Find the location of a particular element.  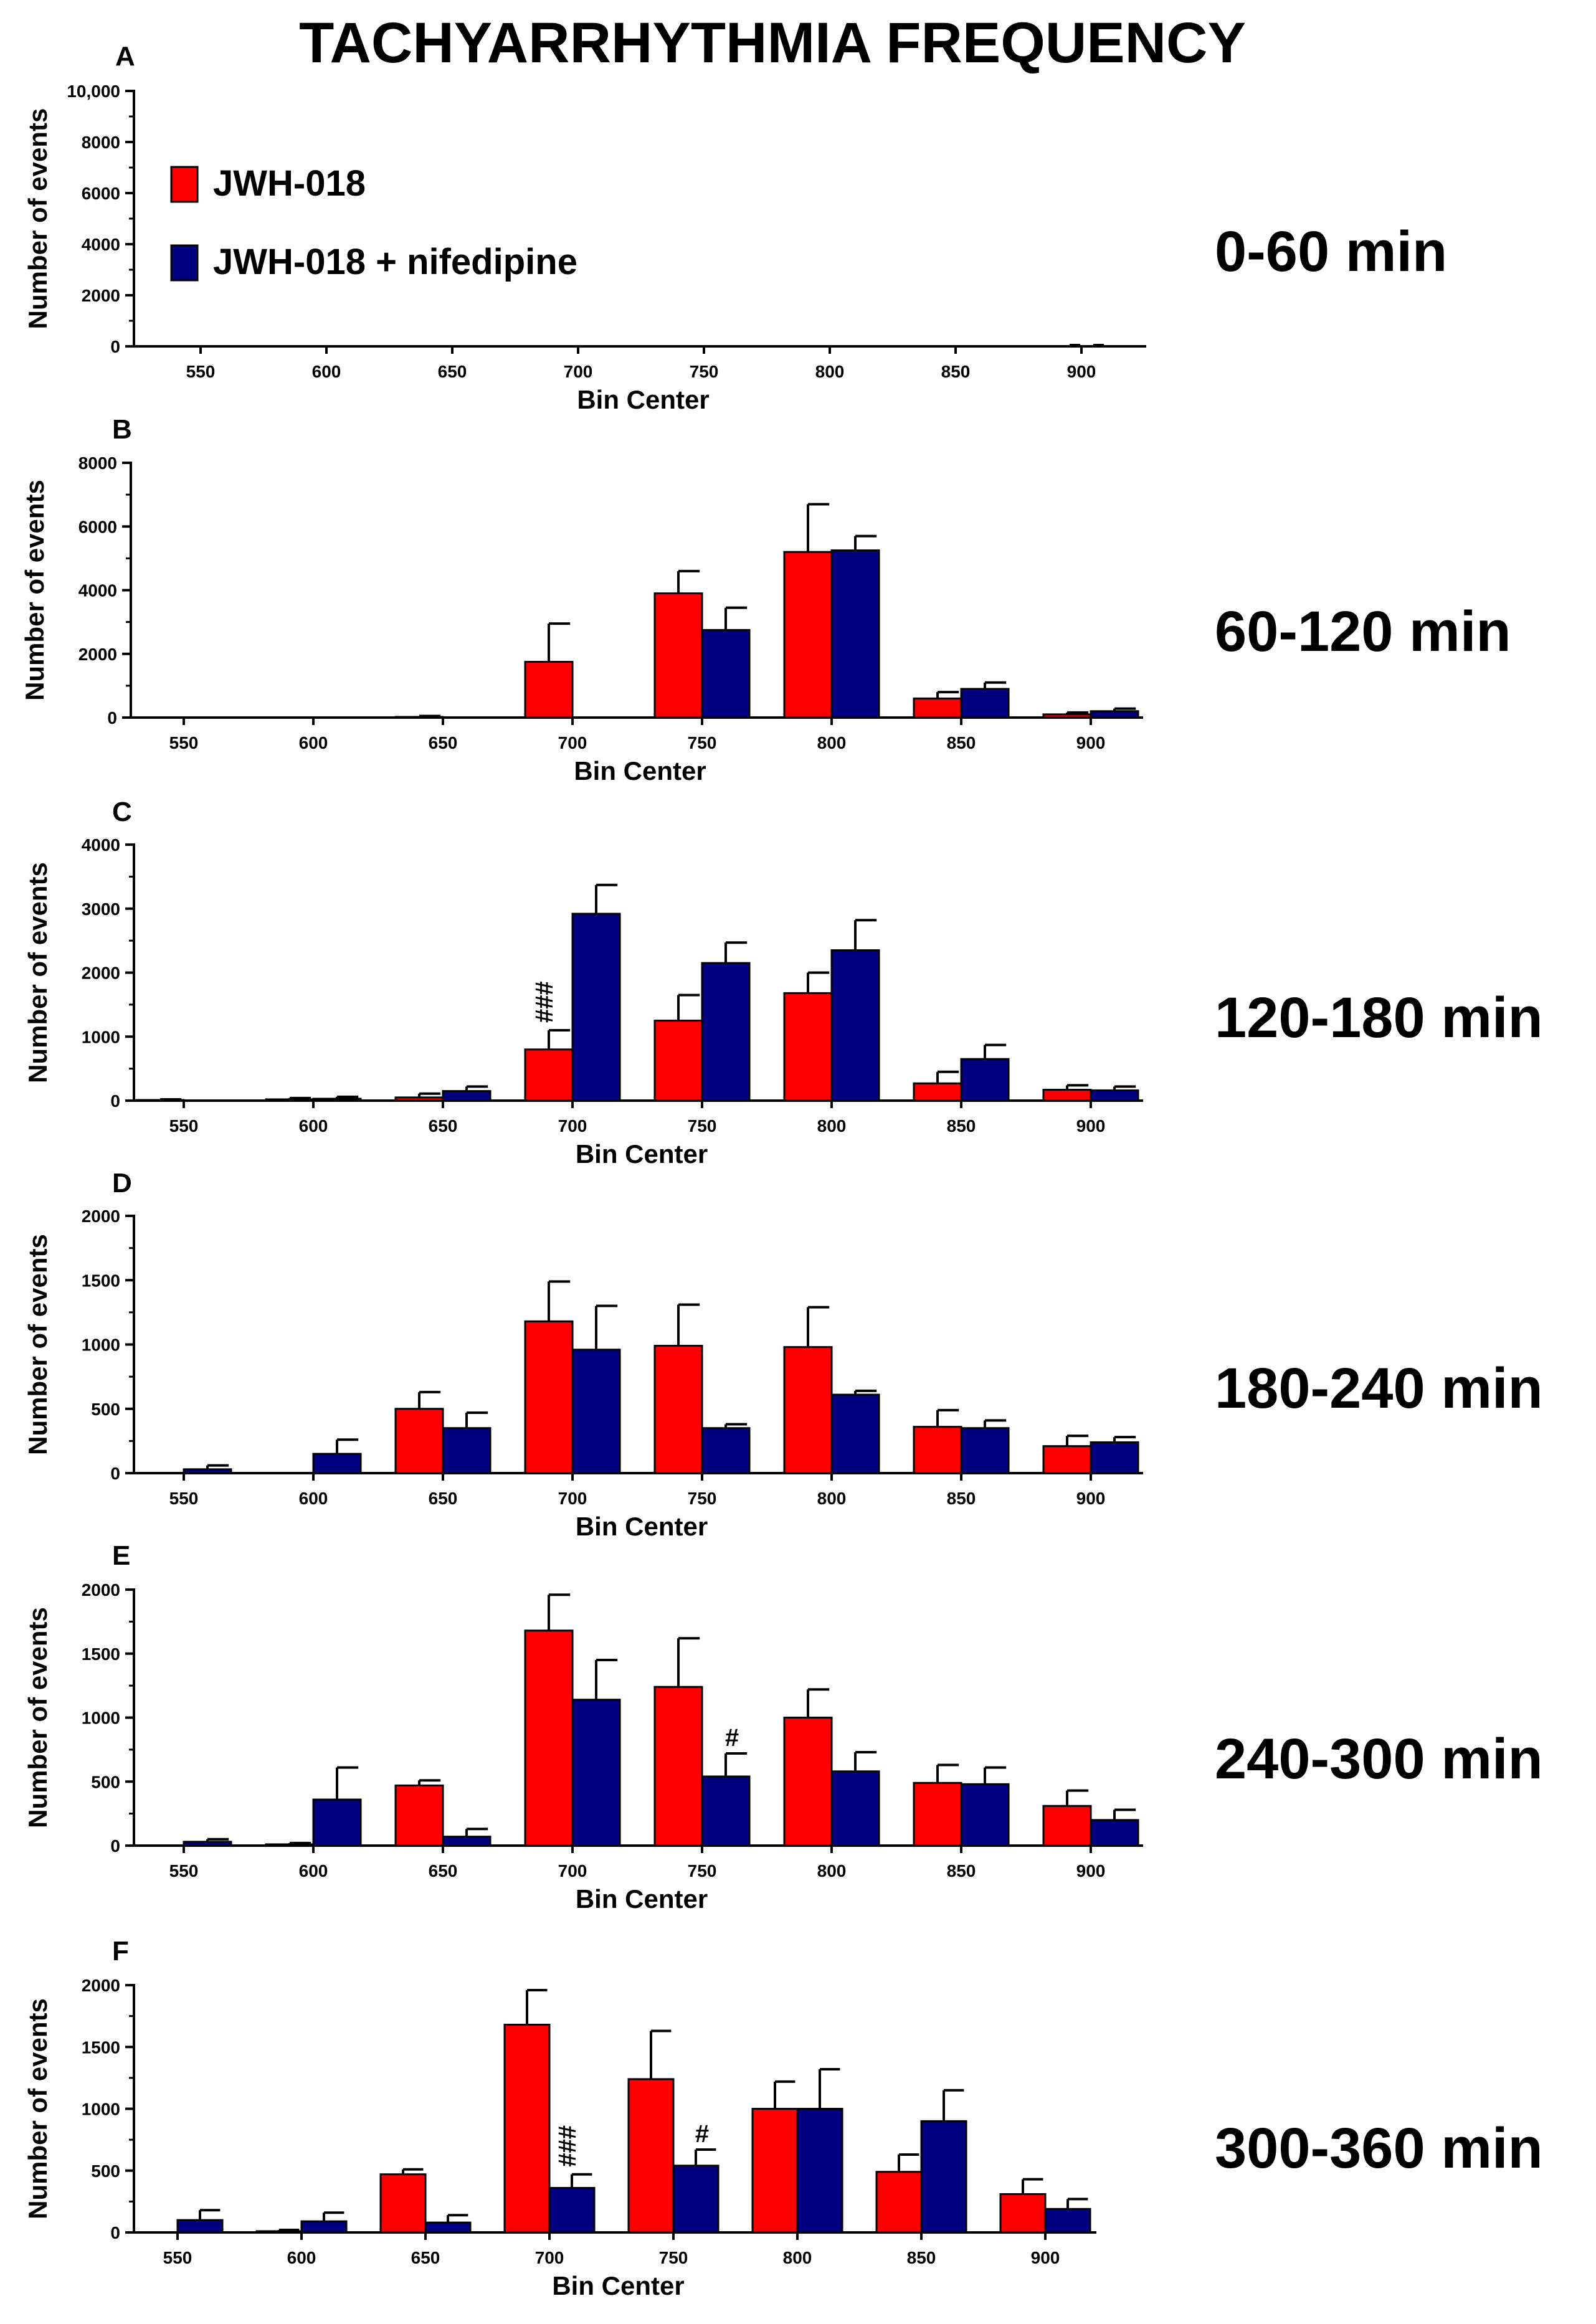

y-tick-label: 10,000 is located at coordinates (94, 92).